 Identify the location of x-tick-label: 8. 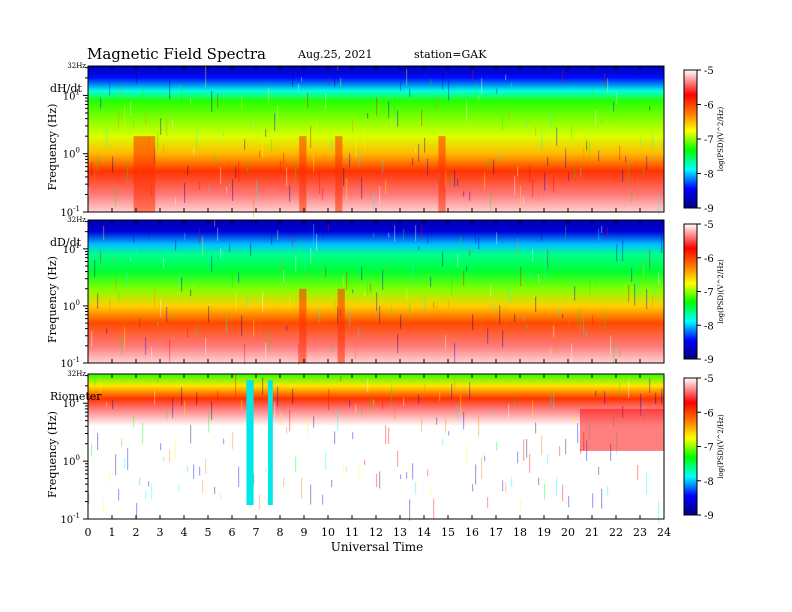
(280, 532).